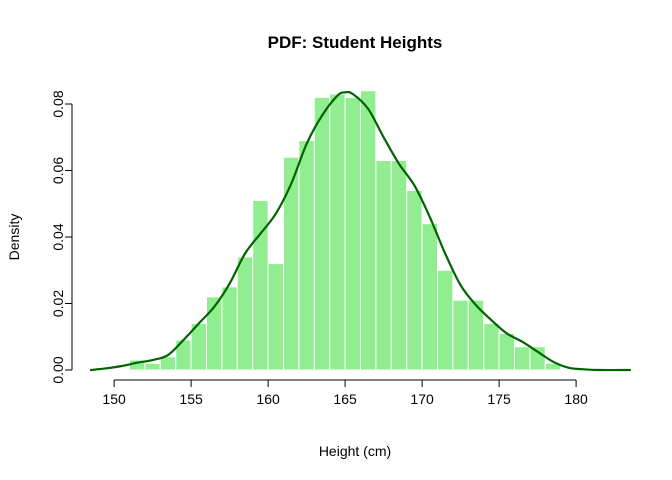  What do you see at coordinates (58, 103) in the screenshot?
I see `y-tick-label: 0.08` at bounding box center [58, 103].